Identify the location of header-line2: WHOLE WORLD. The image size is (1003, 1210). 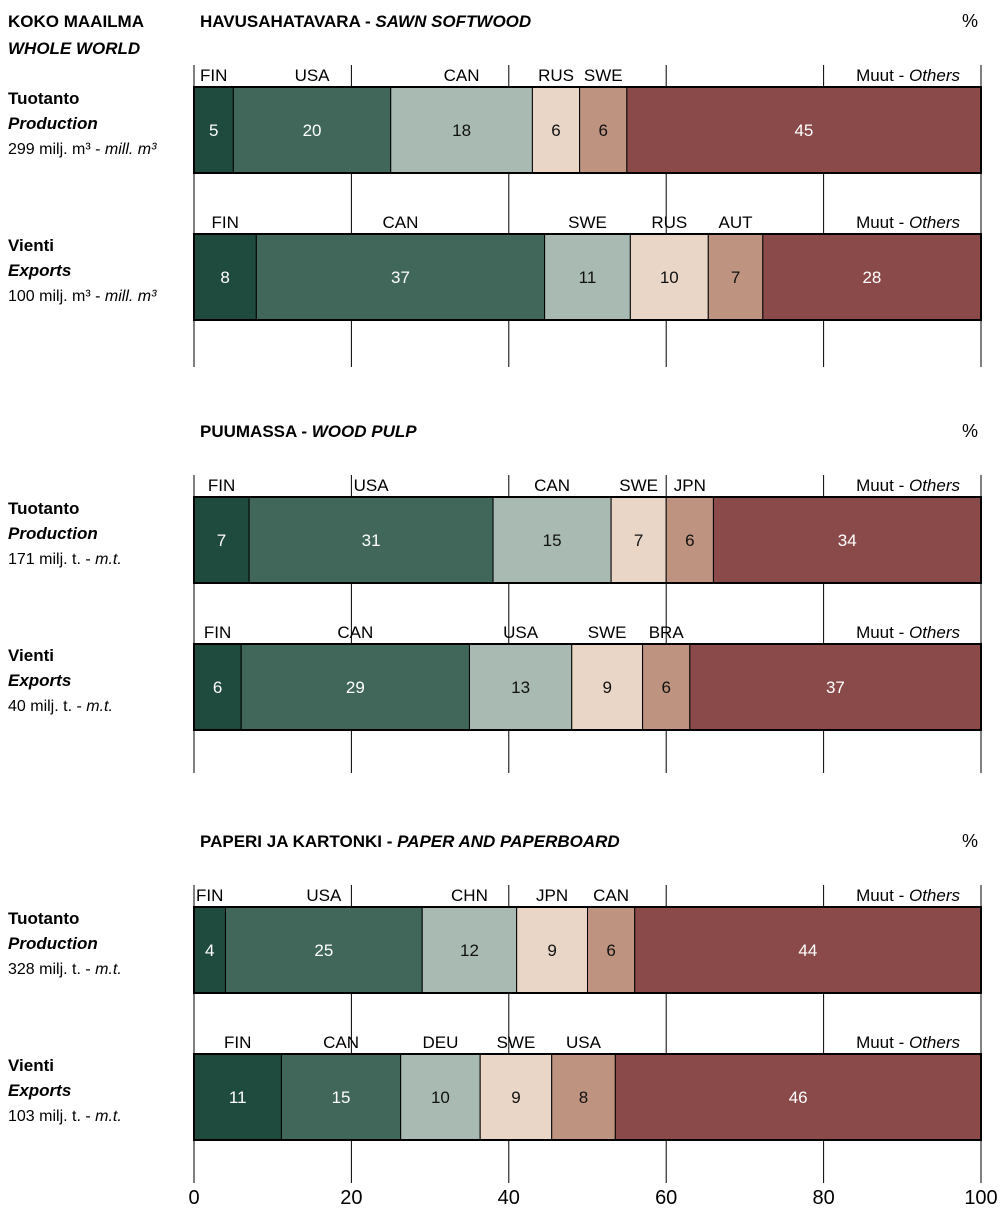
(74, 48).